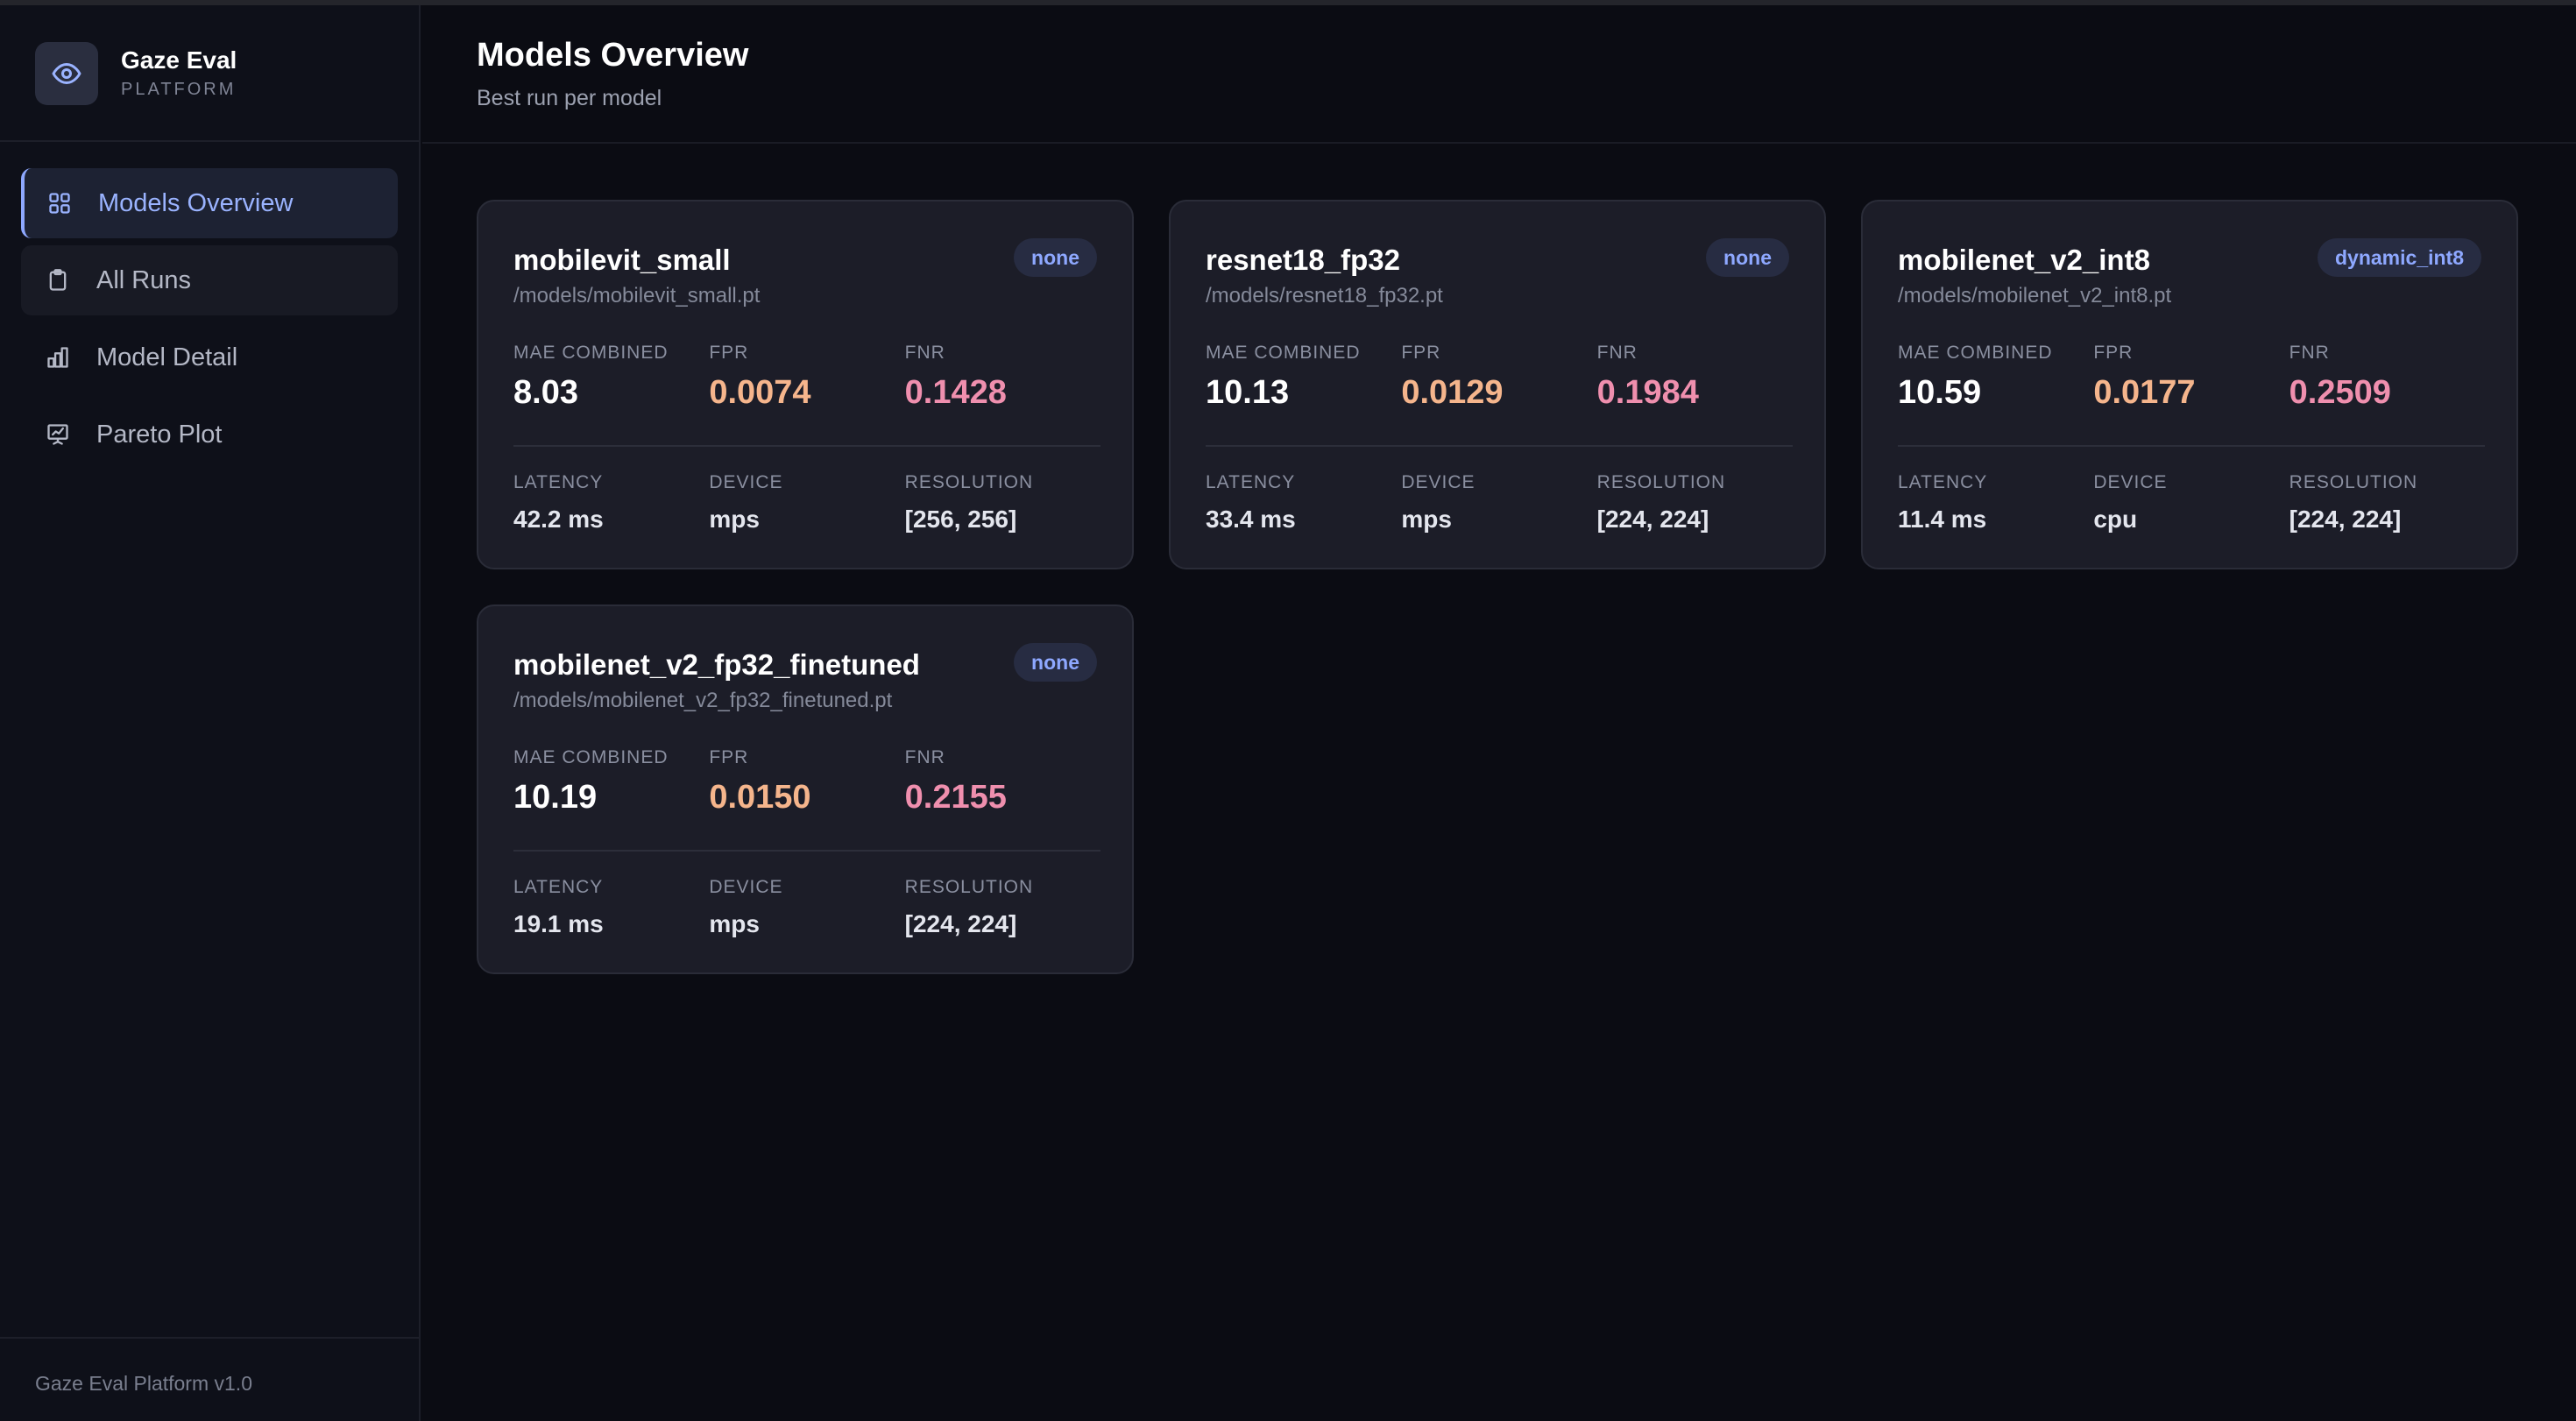 This screenshot has height=1421, width=2576. I want to click on bar-chart-icon, so click(58, 357).